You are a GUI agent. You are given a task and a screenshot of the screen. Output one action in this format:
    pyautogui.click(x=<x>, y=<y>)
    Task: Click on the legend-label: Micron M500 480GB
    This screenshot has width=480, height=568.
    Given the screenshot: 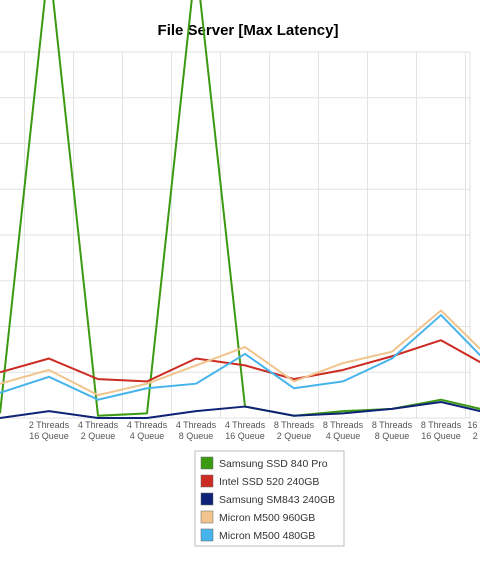 What is the action you would take?
    pyautogui.click(x=267, y=536)
    